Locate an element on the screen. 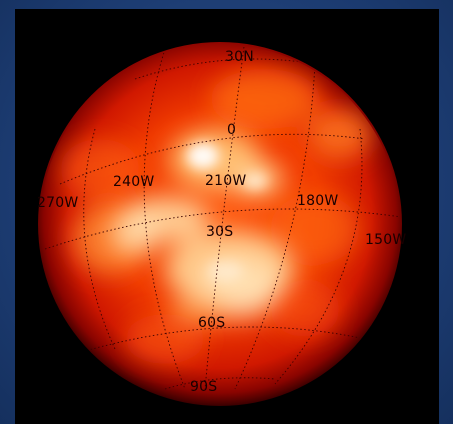  label-240w: 240W is located at coordinates (133, 182).